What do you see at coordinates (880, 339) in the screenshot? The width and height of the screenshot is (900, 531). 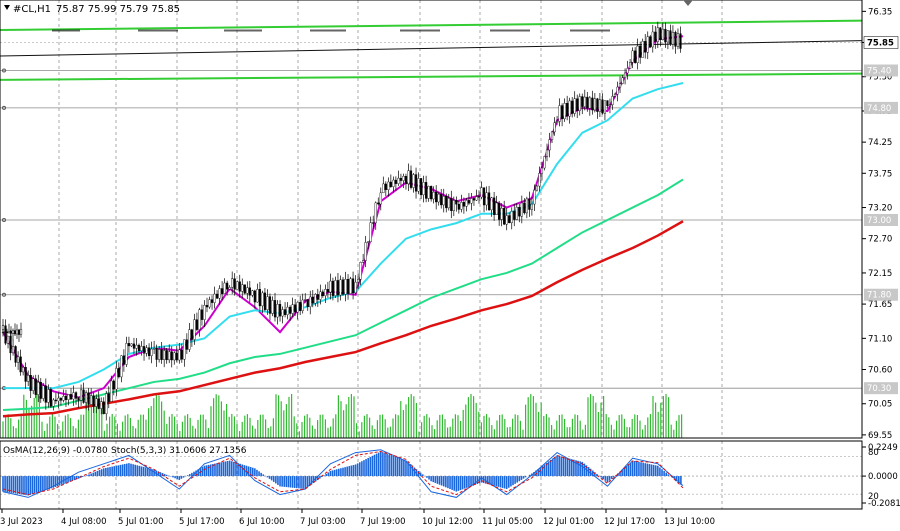 I see `price-tick-label: 71.10` at bounding box center [880, 339].